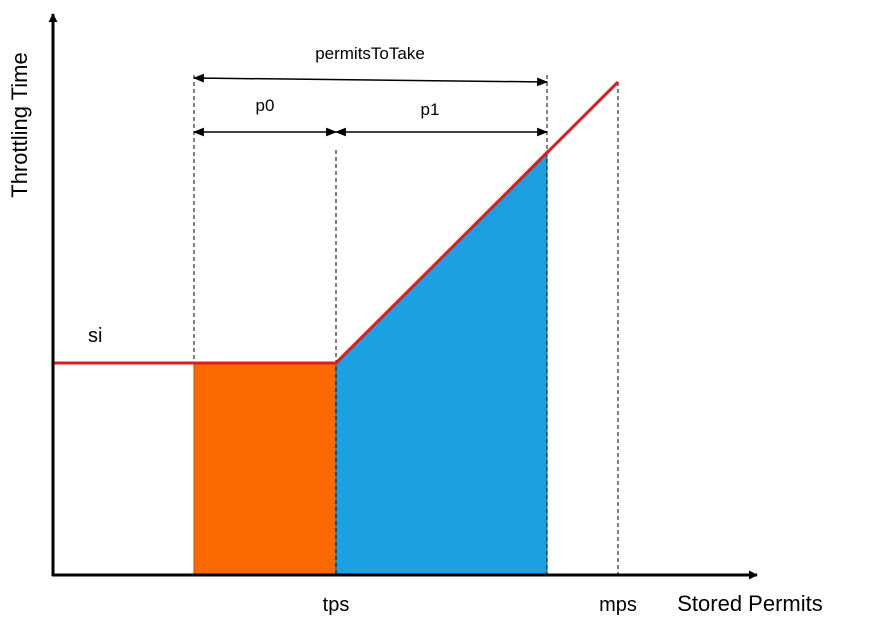 The width and height of the screenshot is (887, 635). What do you see at coordinates (265, 105) in the screenshot?
I see `label-p0: p0` at bounding box center [265, 105].